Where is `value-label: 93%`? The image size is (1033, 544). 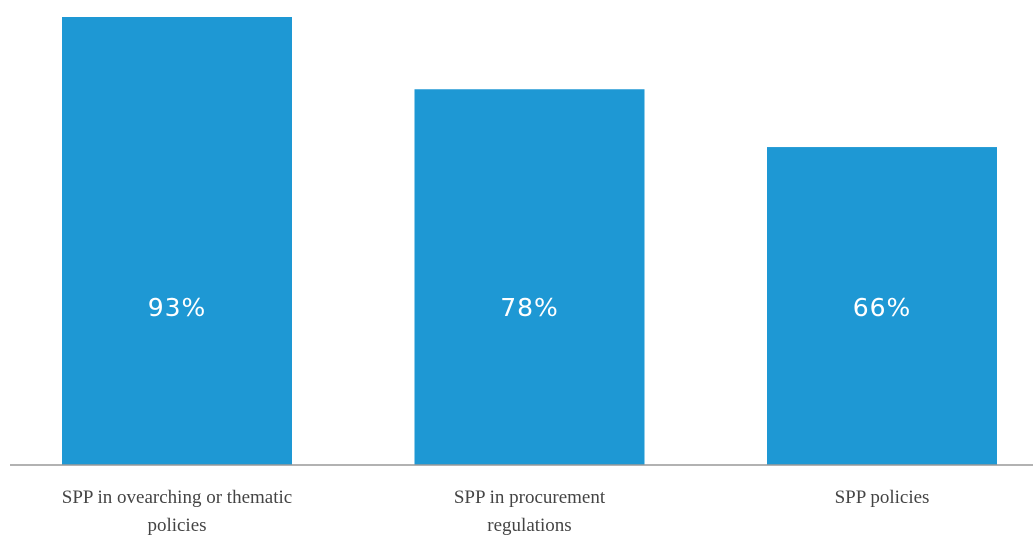
value-label: 93% is located at coordinates (177, 307).